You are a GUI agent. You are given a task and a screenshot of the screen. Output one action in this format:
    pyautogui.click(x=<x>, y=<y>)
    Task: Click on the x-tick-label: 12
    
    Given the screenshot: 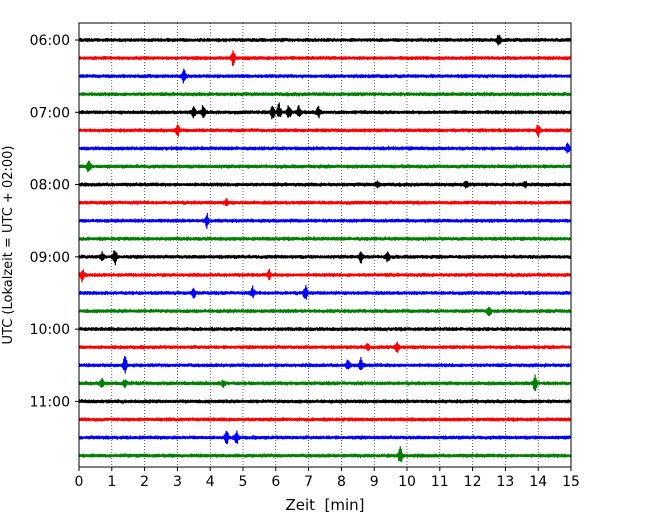 What is the action you would take?
    pyautogui.click(x=473, y=482)
    